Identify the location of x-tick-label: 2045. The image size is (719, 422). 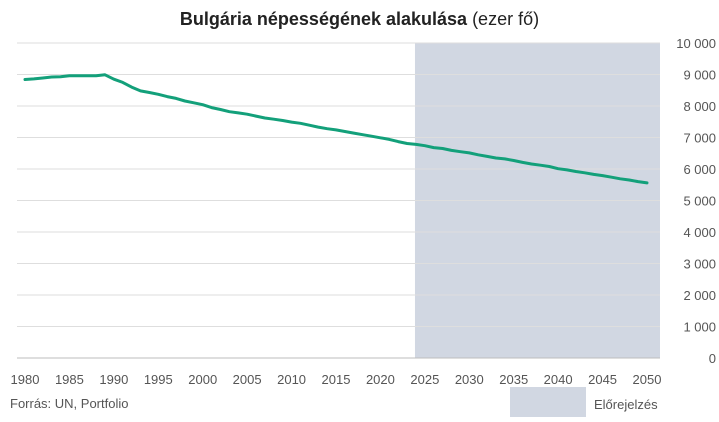
(602, 379).